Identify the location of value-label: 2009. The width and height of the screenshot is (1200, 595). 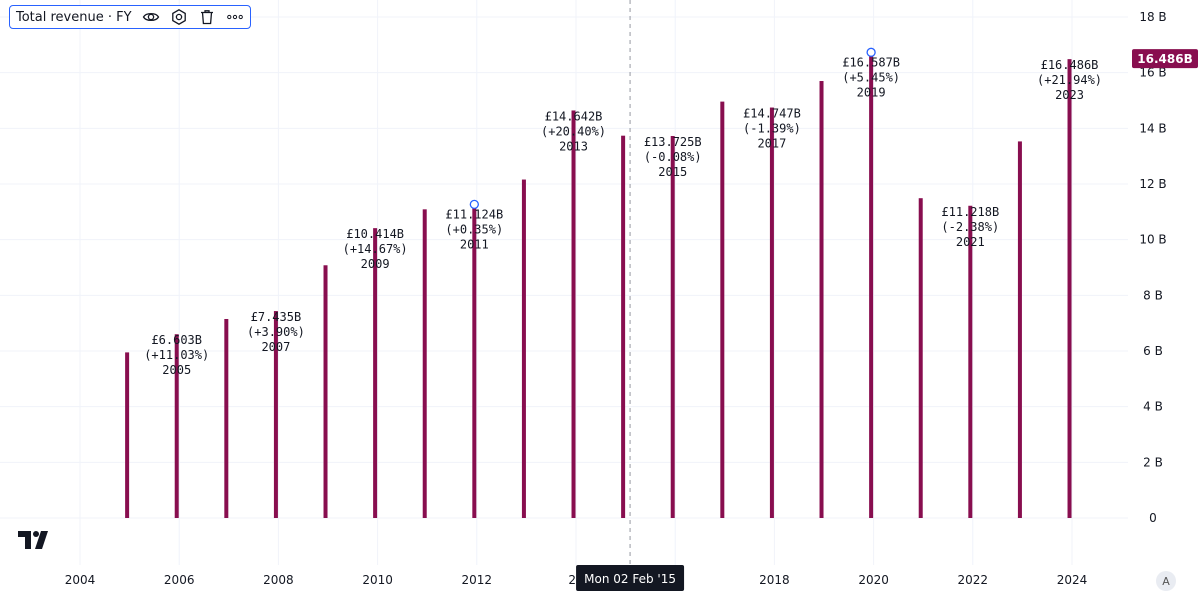
(375, 264).